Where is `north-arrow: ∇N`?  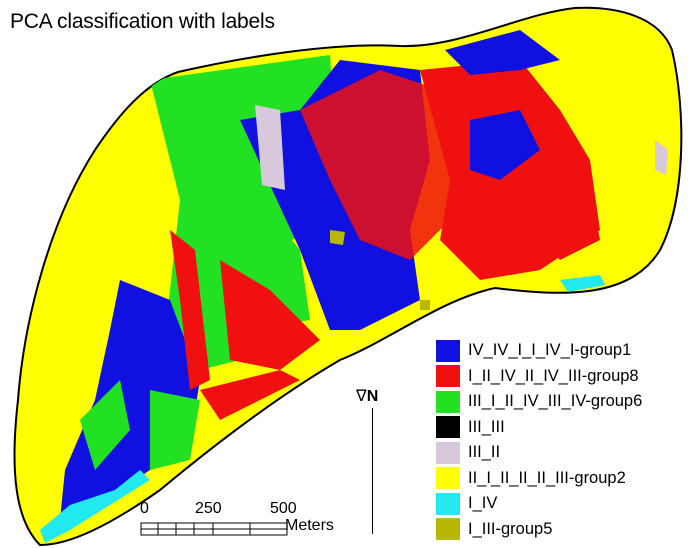
north-arrow: ∇N is located at coordinates (367, 396).